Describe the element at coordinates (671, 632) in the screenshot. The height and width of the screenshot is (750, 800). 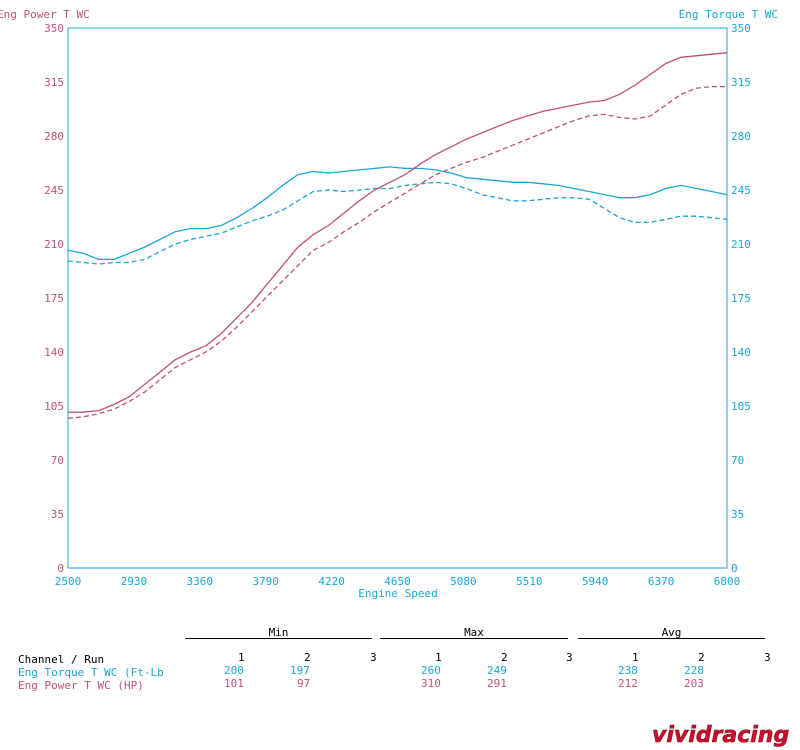
I see `stats-avg-title: Avg` at that location.